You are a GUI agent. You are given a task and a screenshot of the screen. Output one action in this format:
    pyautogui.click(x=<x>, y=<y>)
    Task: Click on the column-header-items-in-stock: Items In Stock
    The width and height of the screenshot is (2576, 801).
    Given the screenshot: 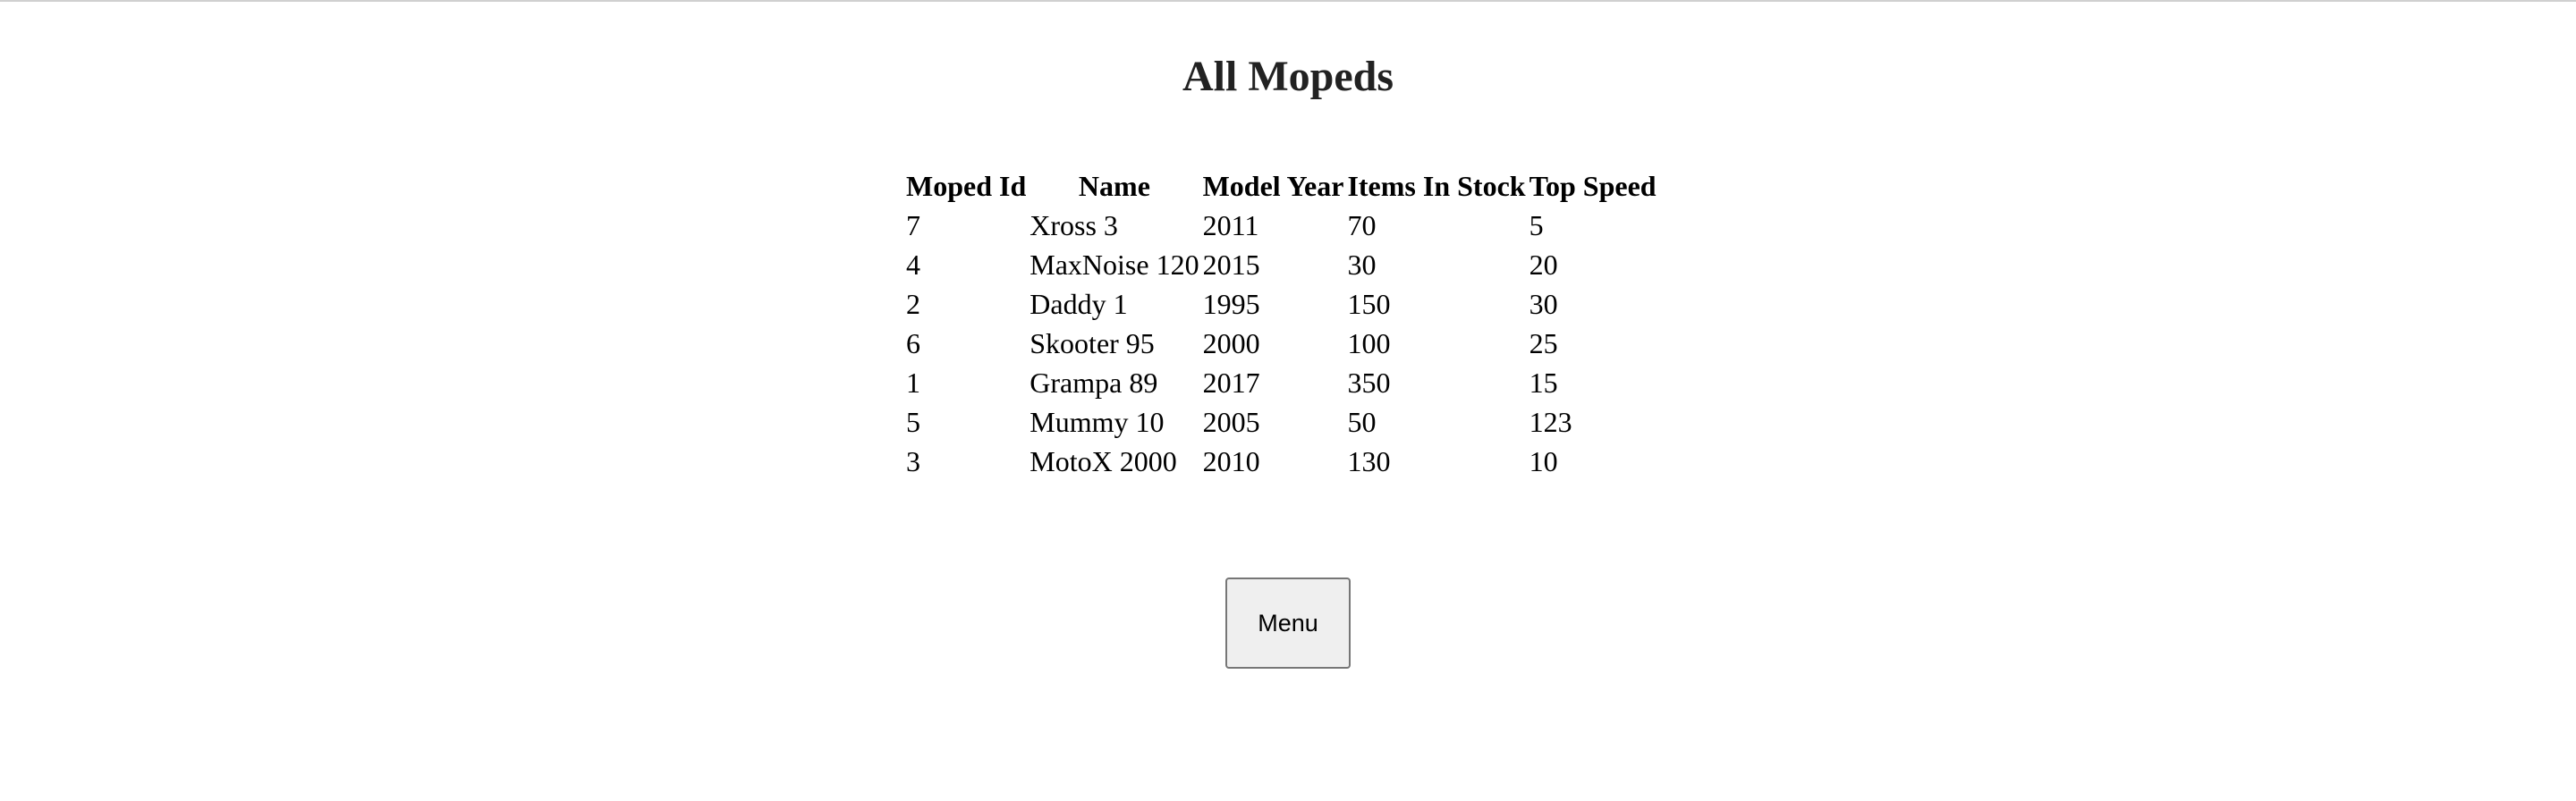 What is the action you would take?
    pyautogui.click(x=1436, y=186)
    